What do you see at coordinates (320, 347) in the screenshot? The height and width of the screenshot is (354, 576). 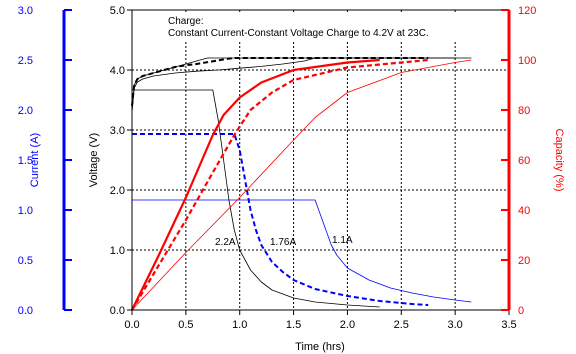 I see `x-axis-label: Time (hrs)` at bounding box center [320, 347].